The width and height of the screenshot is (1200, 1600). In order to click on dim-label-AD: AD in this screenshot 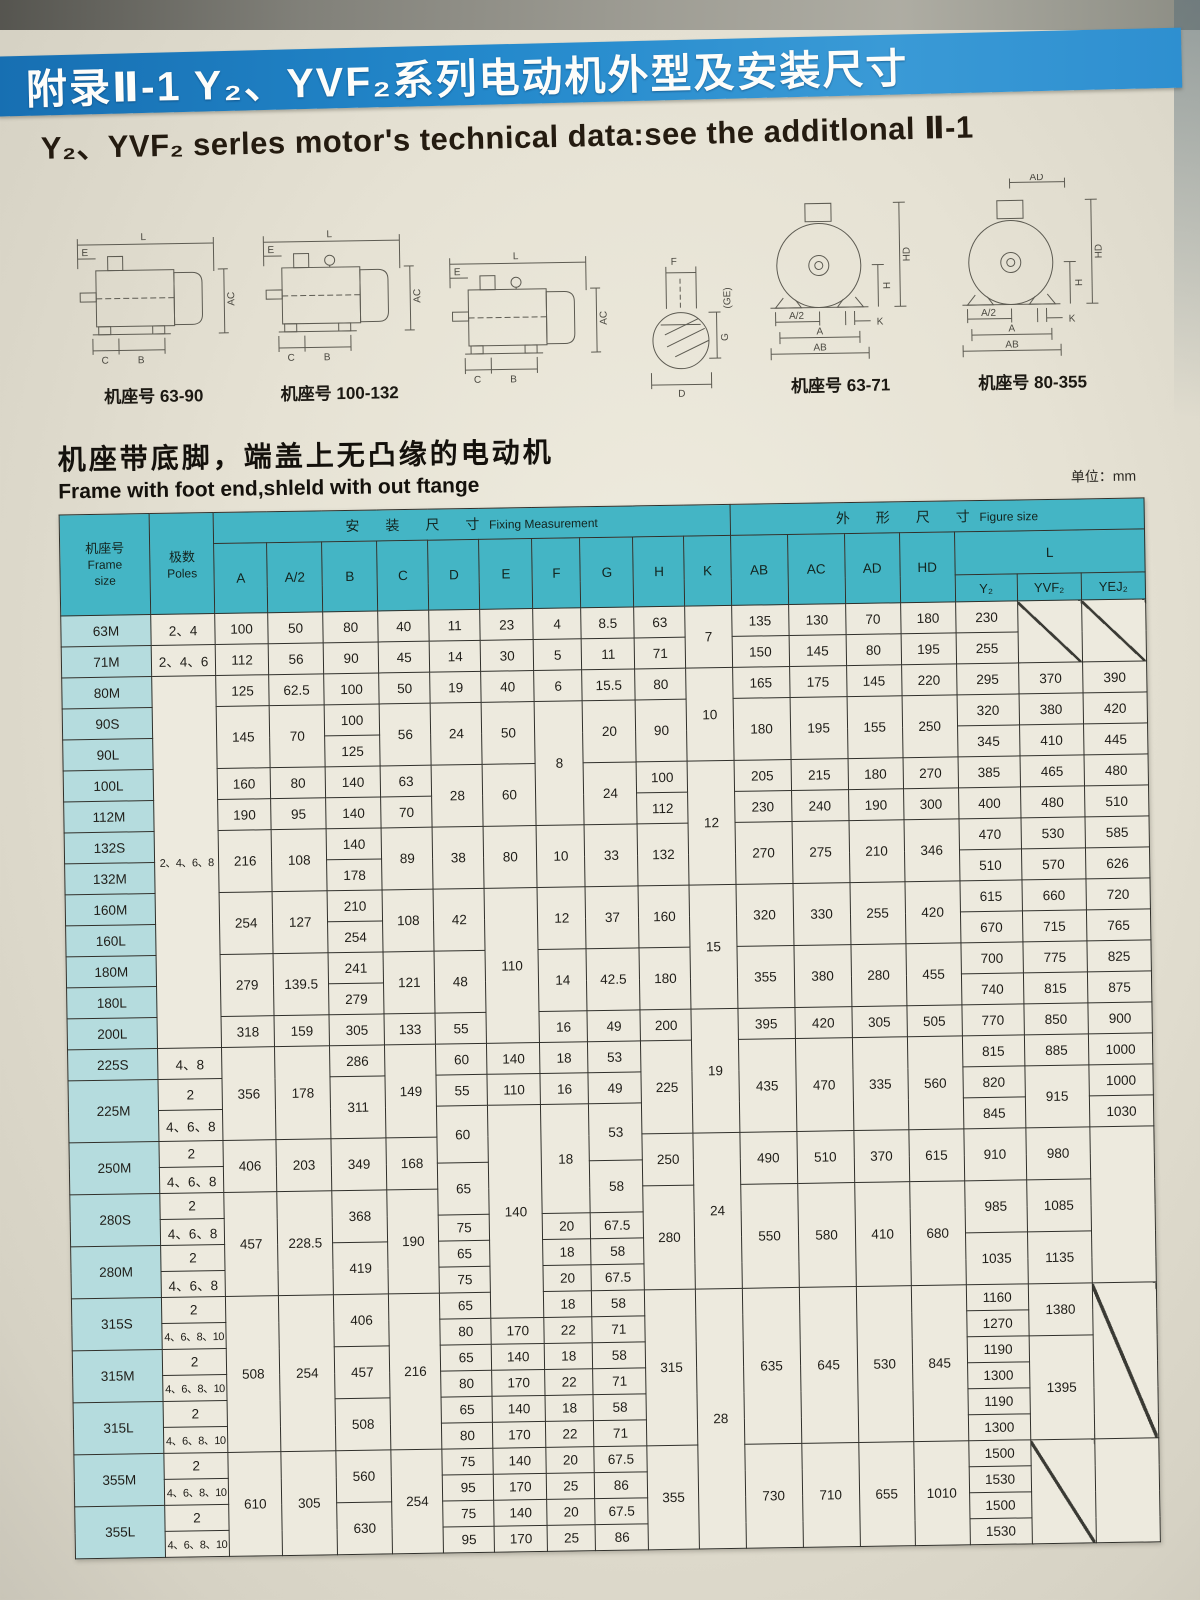, I will do `click(1036, 178)`.